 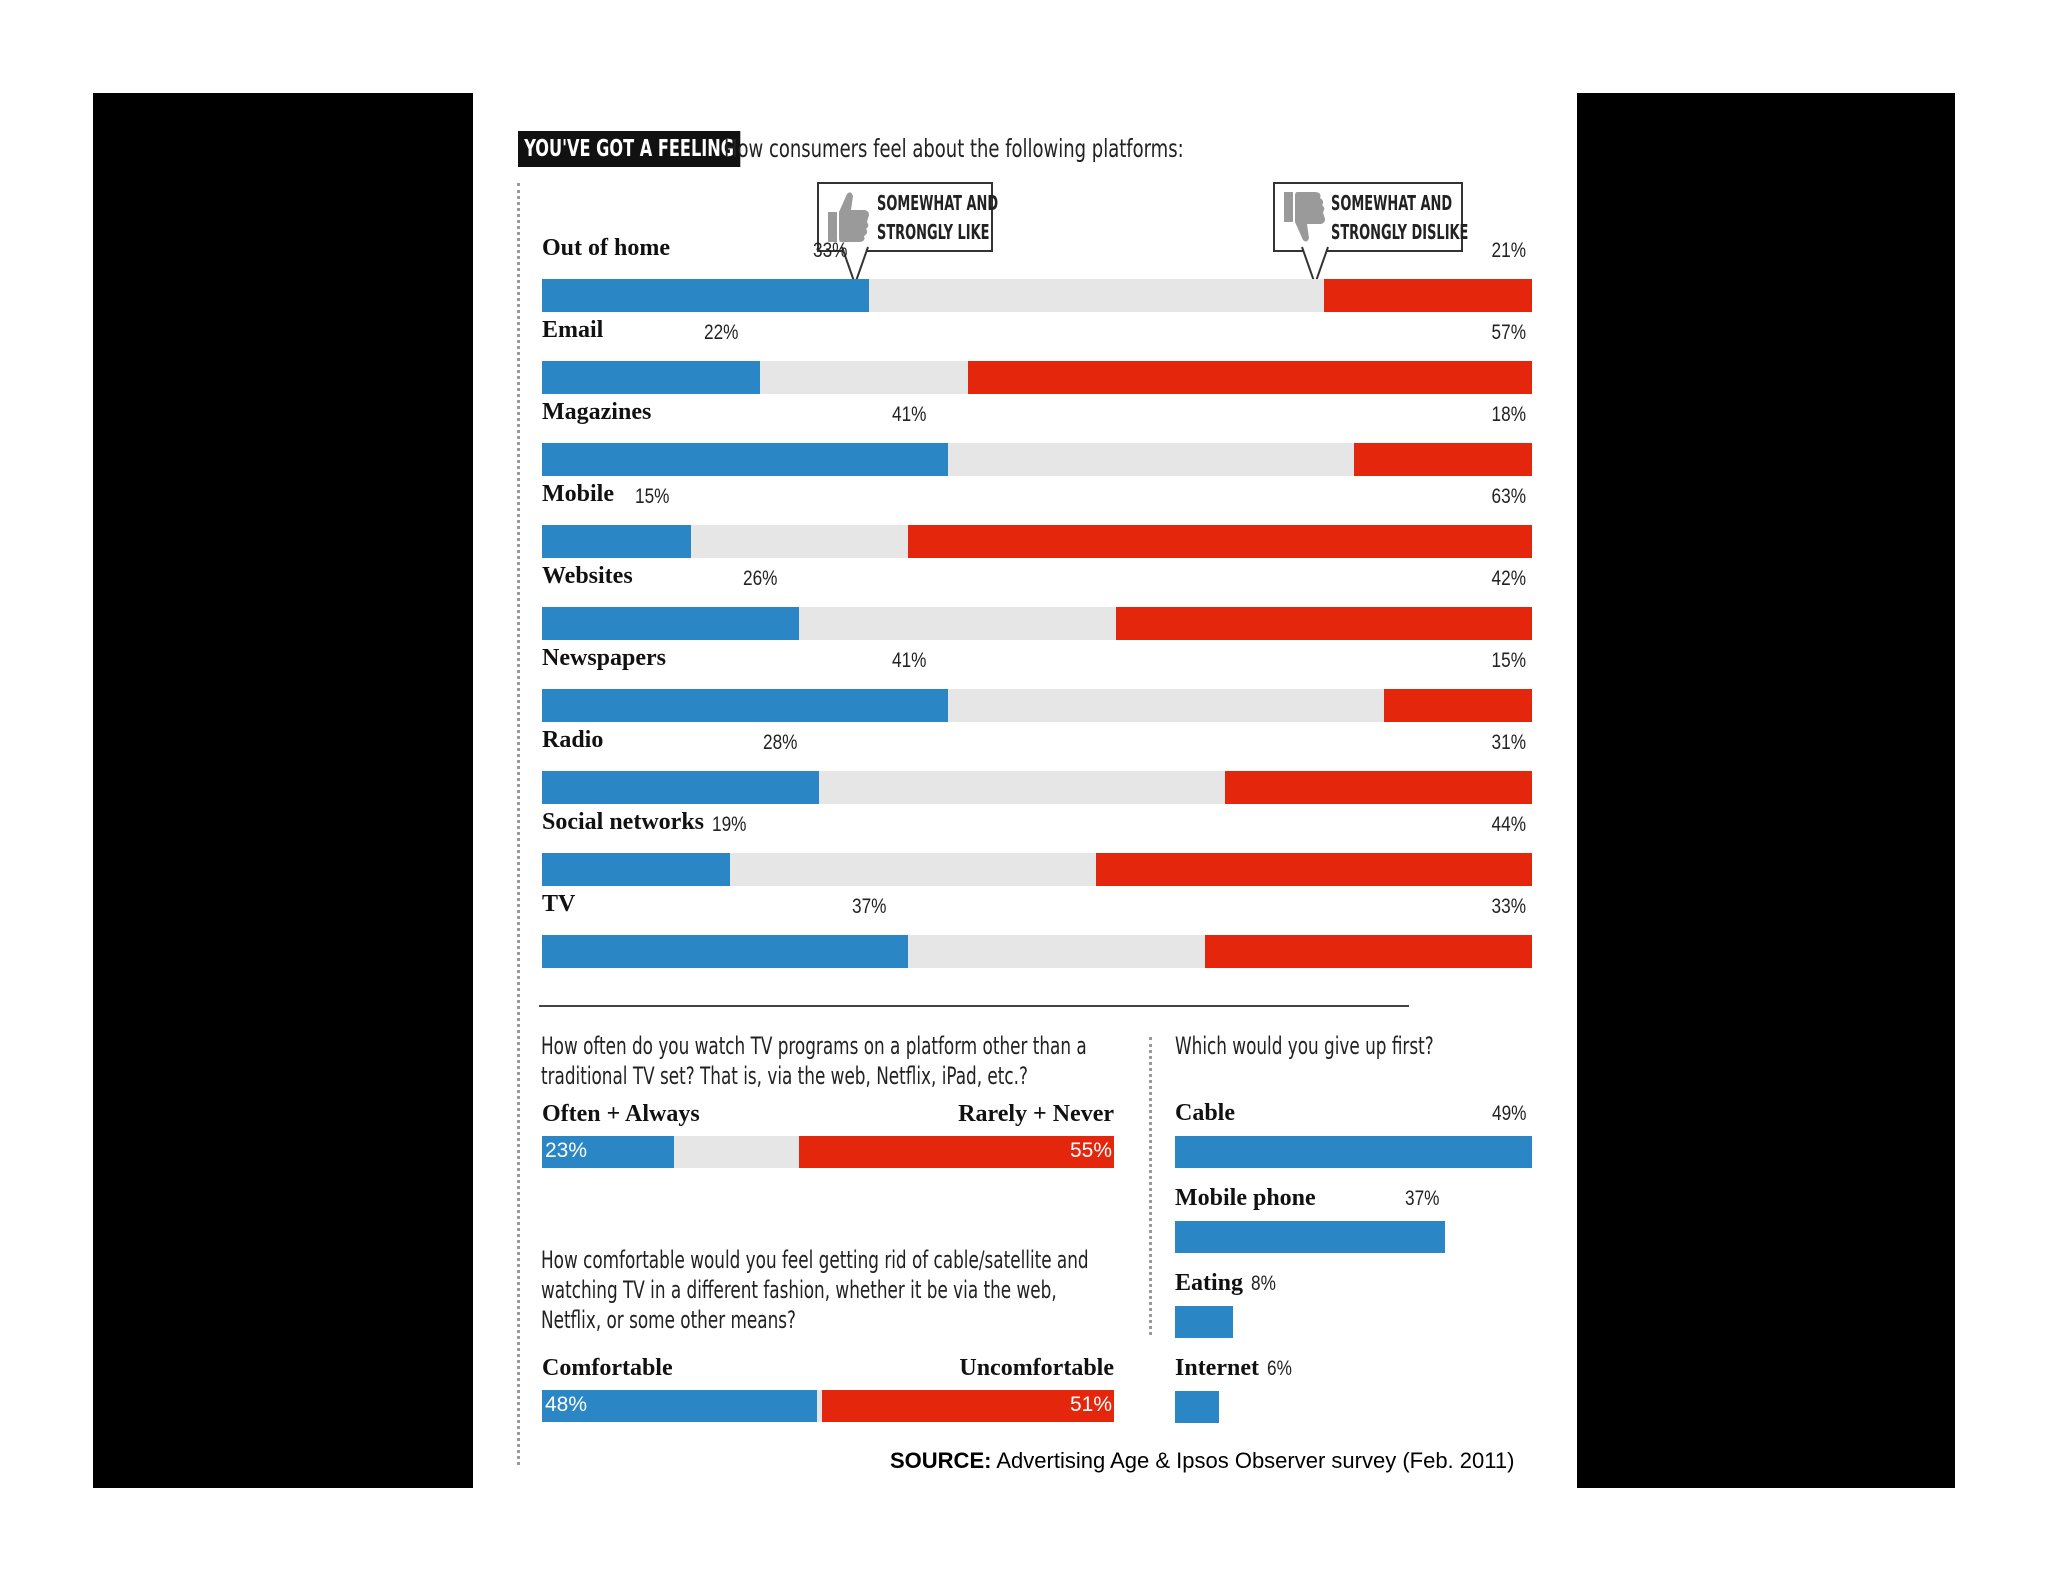 What do you see at coordinates (606, 248) in the screenshot?
I see `category-label-out-of-home: Out of home` at bounding box center [606, 248].